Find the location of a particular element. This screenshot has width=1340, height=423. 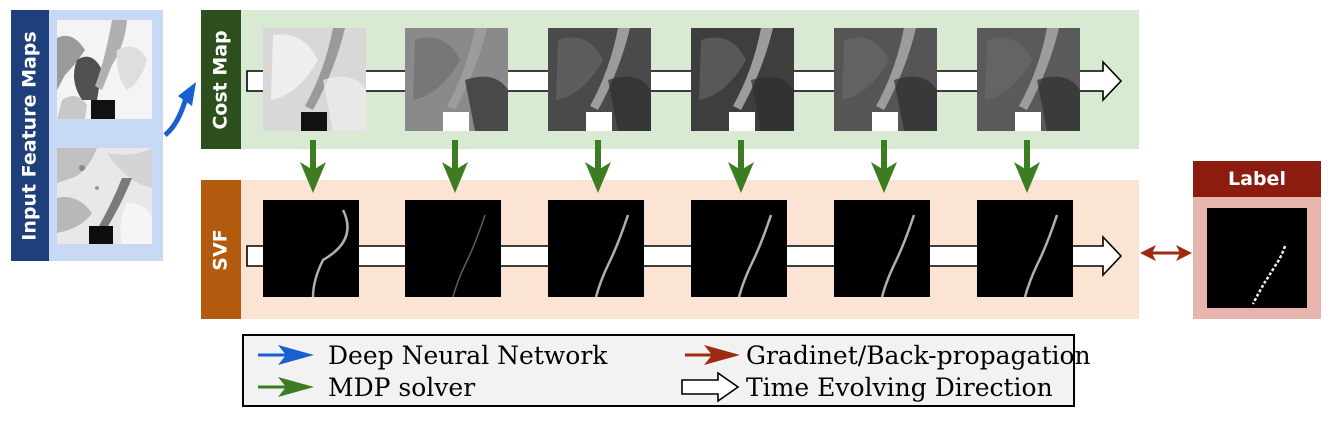

white-arrow-icon is located at coordinates (710, 387).